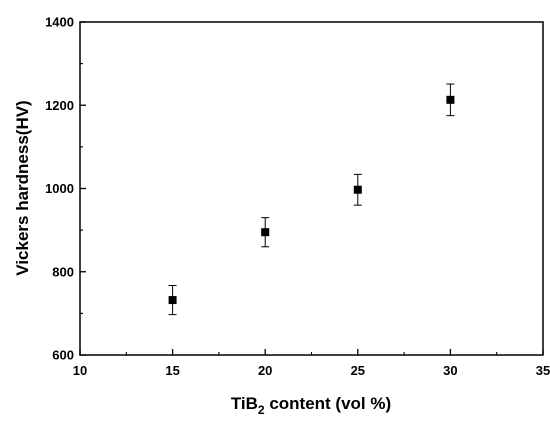 This screenshot has height=423, width=550. I want to click on y-axis-ticks, so click(83, 188).